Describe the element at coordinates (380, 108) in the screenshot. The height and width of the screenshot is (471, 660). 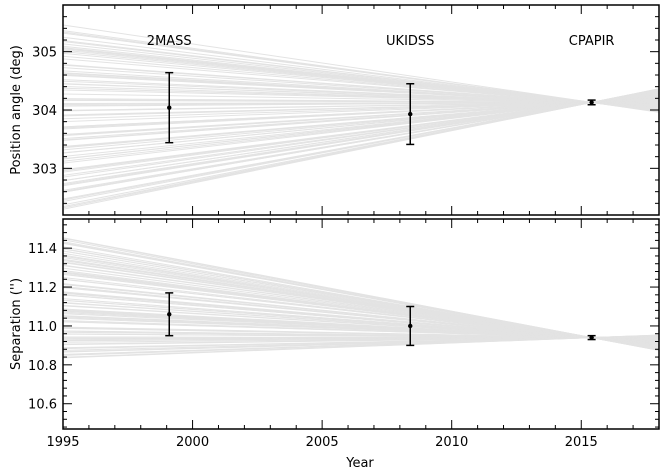
I see `top-points` at that location.